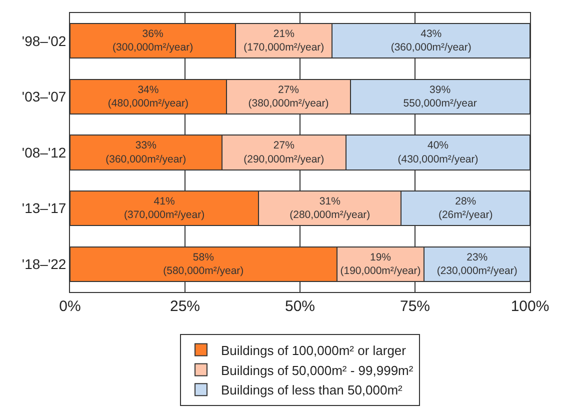 Image resolution: width=561 pixels, height=418 pixels. Describe the element at coordinates (415, 306) in the screenshot. I see `x-tick-label: 75%` at that location.